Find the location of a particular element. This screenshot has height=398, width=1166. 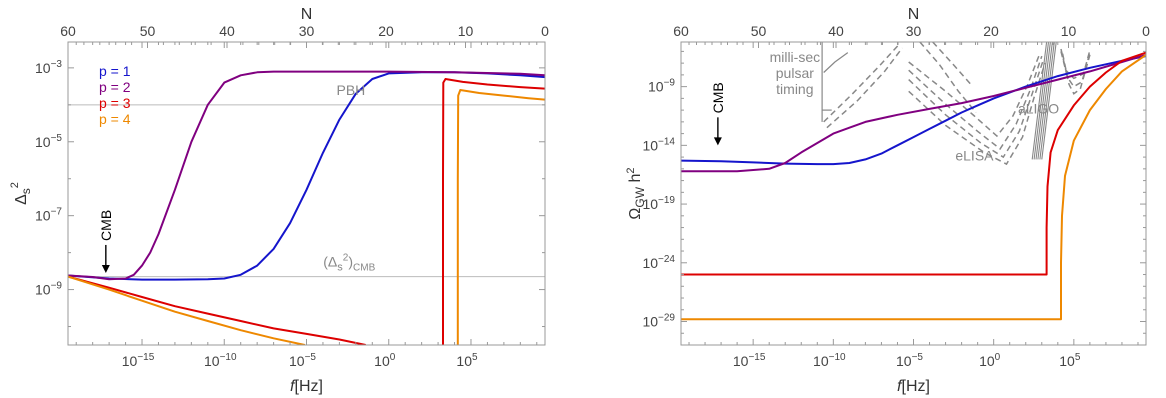

series-line-p=3-2 is located at coordinates (217, 310).